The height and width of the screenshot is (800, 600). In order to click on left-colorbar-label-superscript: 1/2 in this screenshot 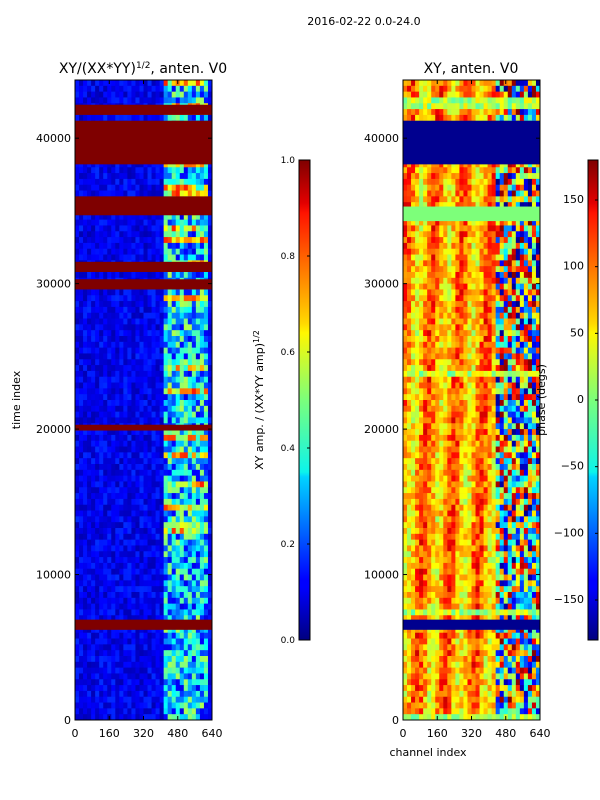, I will do `click(256, 336)`.